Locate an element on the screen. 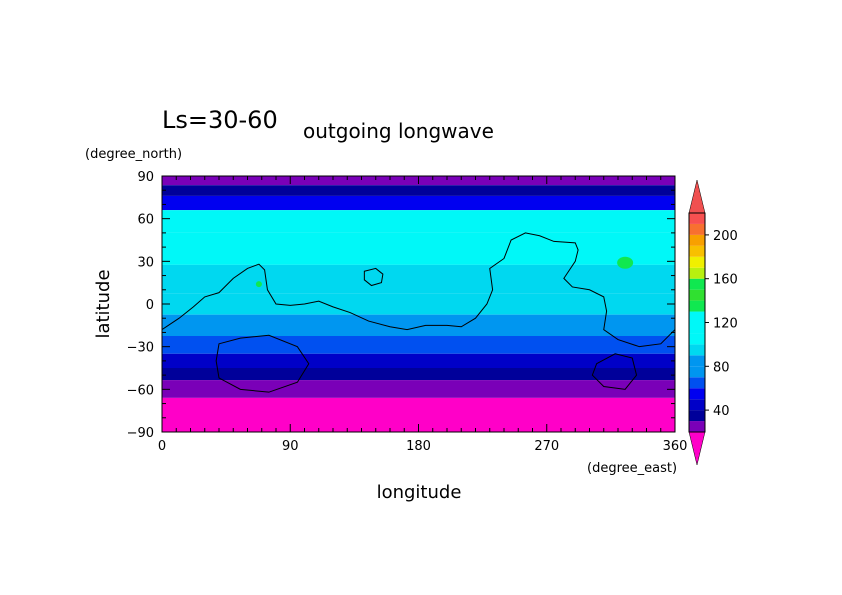  y-tick-label: 90 is located at coordinates (145, 177).